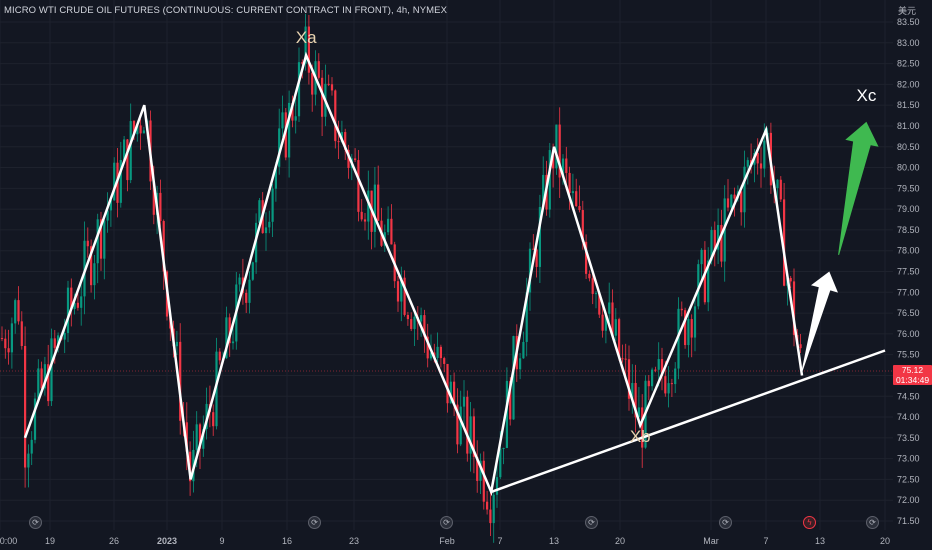 This screenshot has width=932, height=550. Describe the element at coordinates (820, 321) in the screenshot. I see `up-arrow-white` at that location.